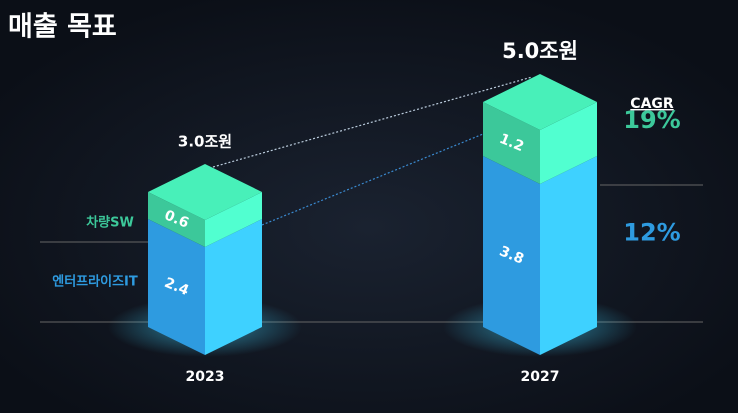  I want to click on legend-label: 차량SW, so click(110, 223).